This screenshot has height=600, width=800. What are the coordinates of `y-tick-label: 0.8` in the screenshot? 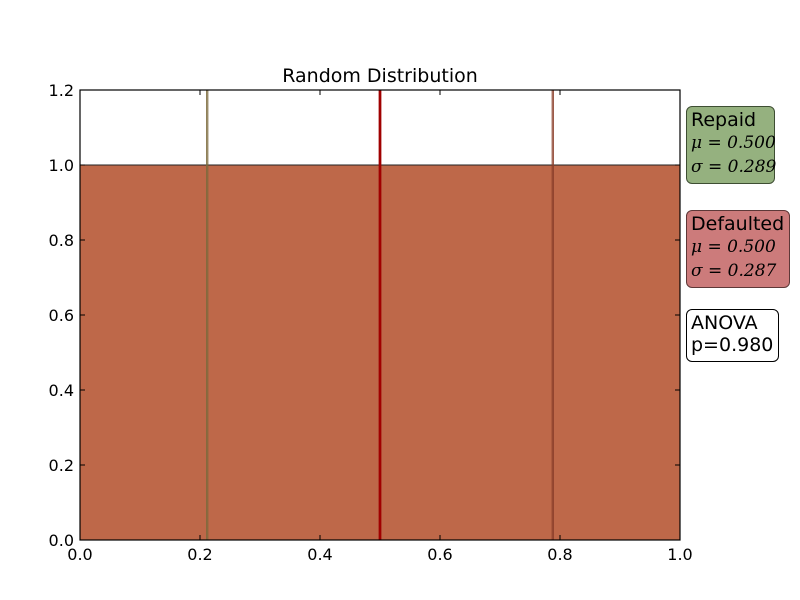 It's located at (61, 240).